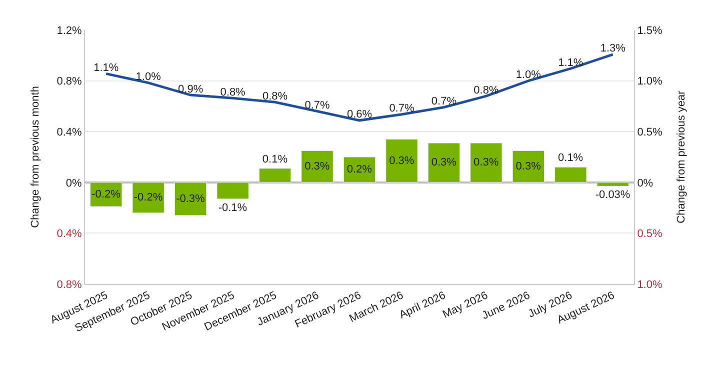  I want to click on data-label: -0.3%, so click(191, 198).